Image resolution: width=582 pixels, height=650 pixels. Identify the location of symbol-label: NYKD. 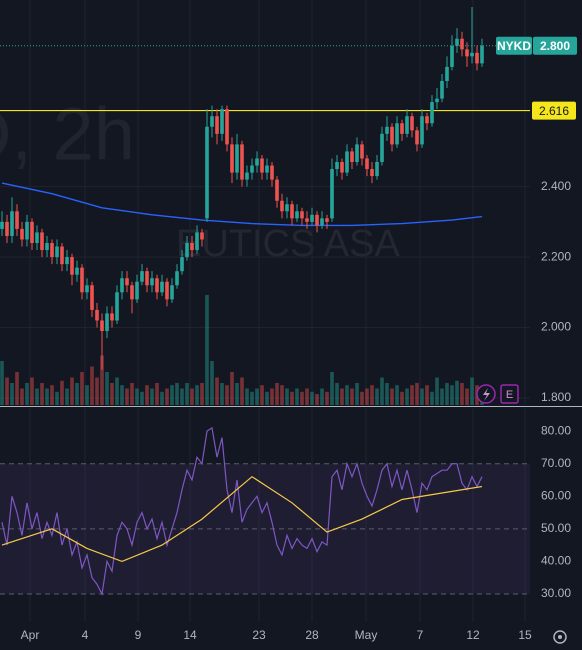
(514, 46).